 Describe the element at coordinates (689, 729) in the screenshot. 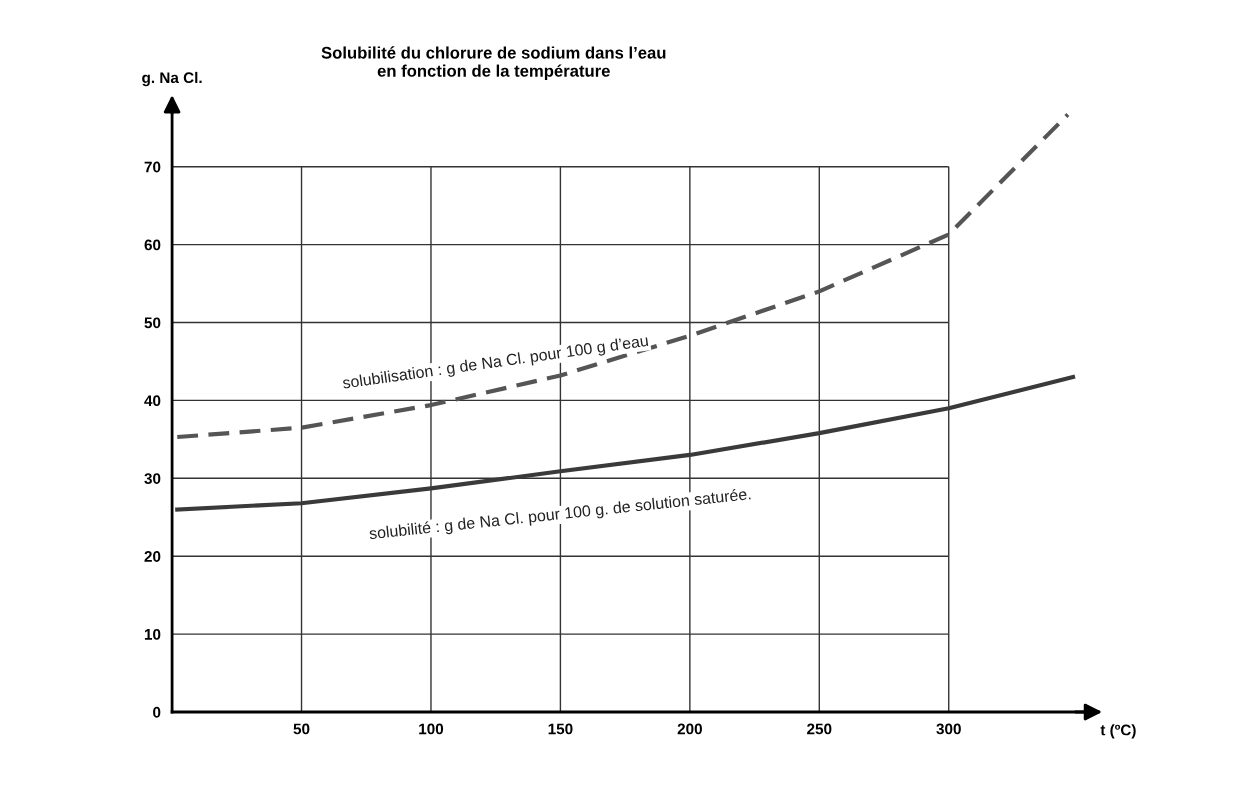

I see `x-tick-label: 200` at that location.